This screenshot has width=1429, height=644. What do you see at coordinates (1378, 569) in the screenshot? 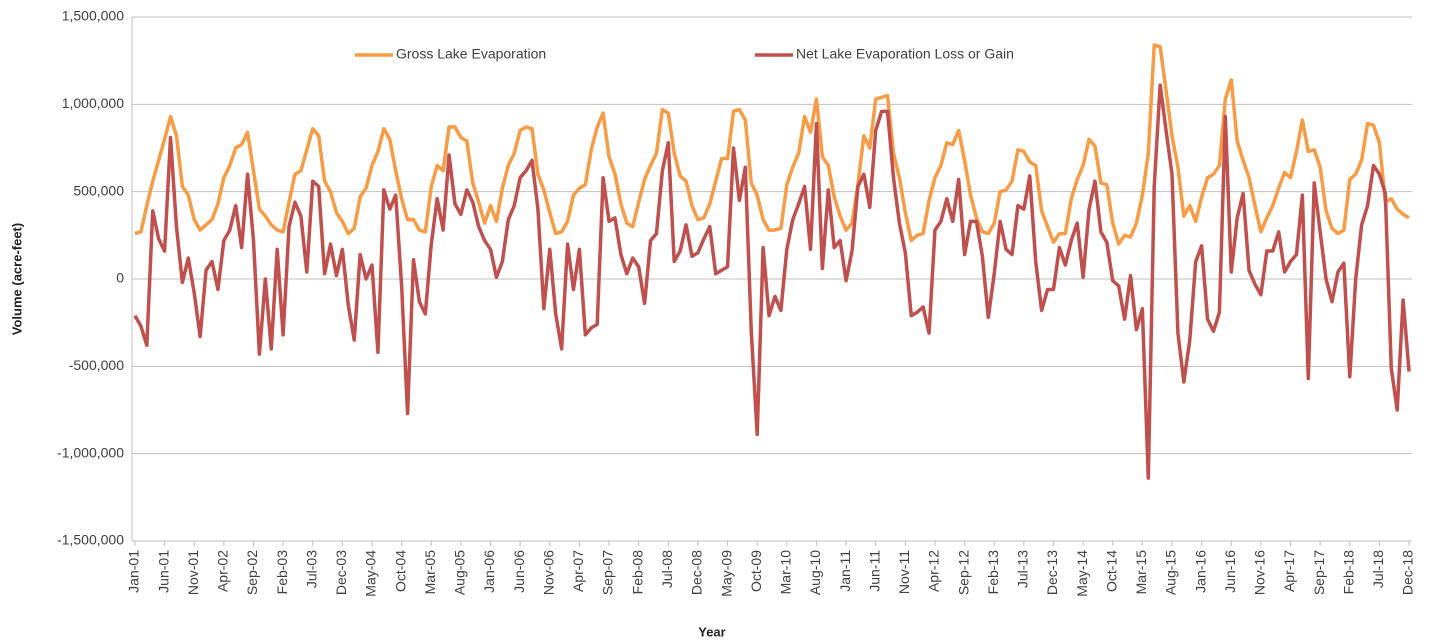
I see `x-tick-label: Jul-18` at bounding box center [1378, 569].